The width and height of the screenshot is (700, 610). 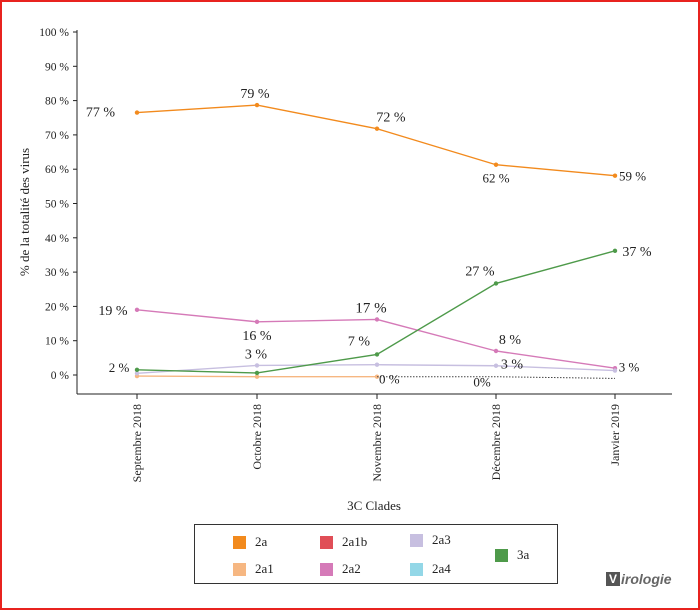 What do you see at coordinates (255, 94) in the screenshot?
I see `data-label-2a: 79 %` at bounding box center [255, 94].